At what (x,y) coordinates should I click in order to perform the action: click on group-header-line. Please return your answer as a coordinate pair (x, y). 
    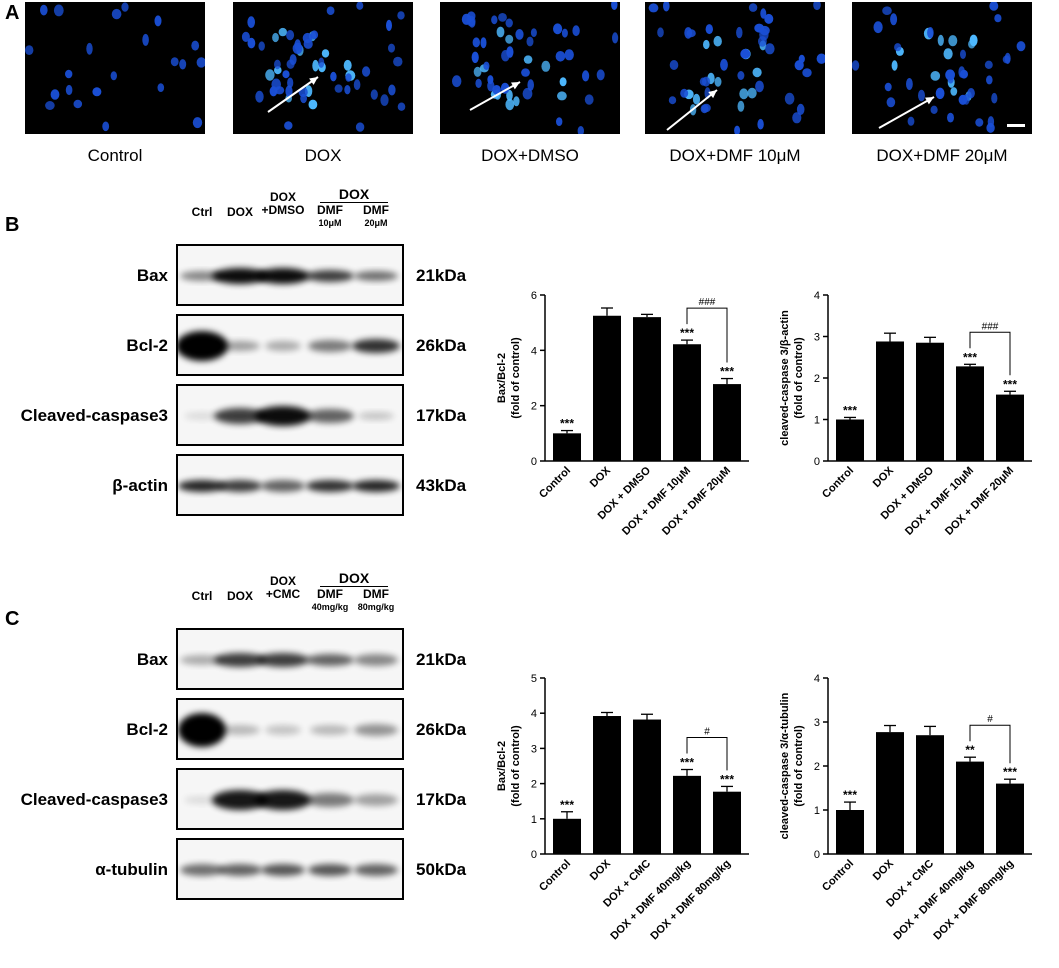
    Looking at the image, I should click on (354, 586).